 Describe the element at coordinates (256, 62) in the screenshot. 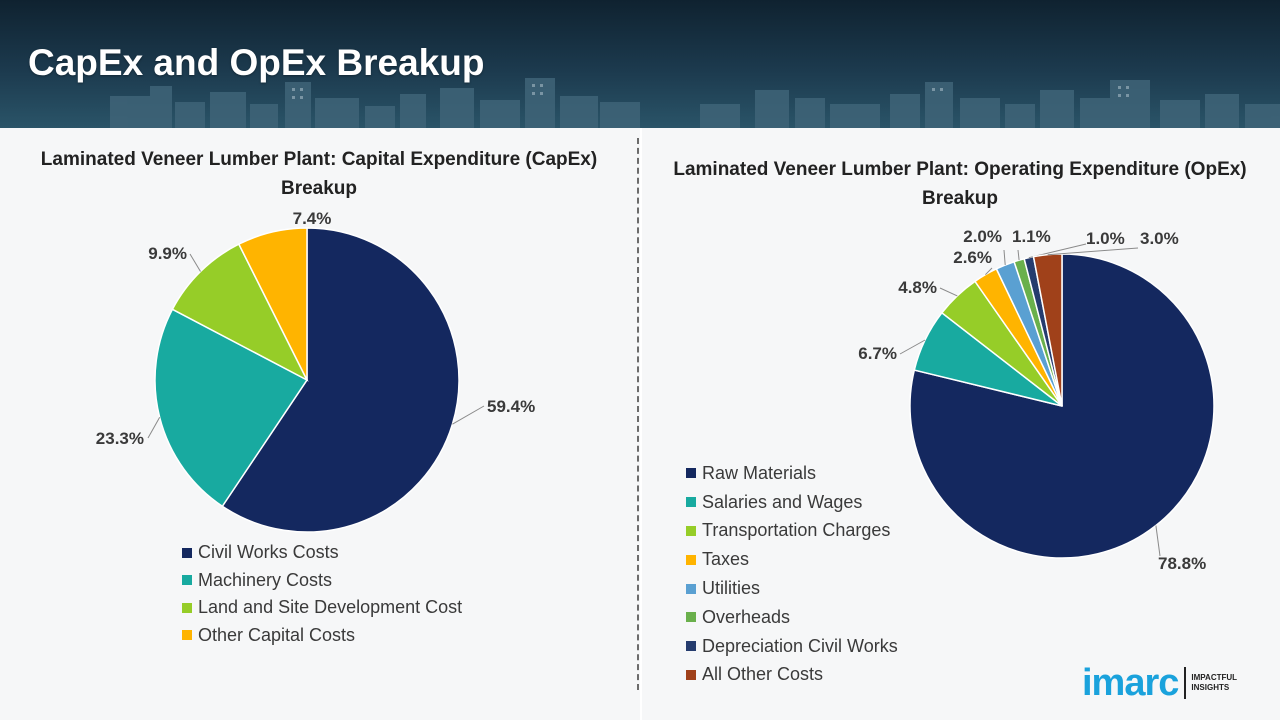

I see `page-title: CapEx and OpEx Breakup` at that location.